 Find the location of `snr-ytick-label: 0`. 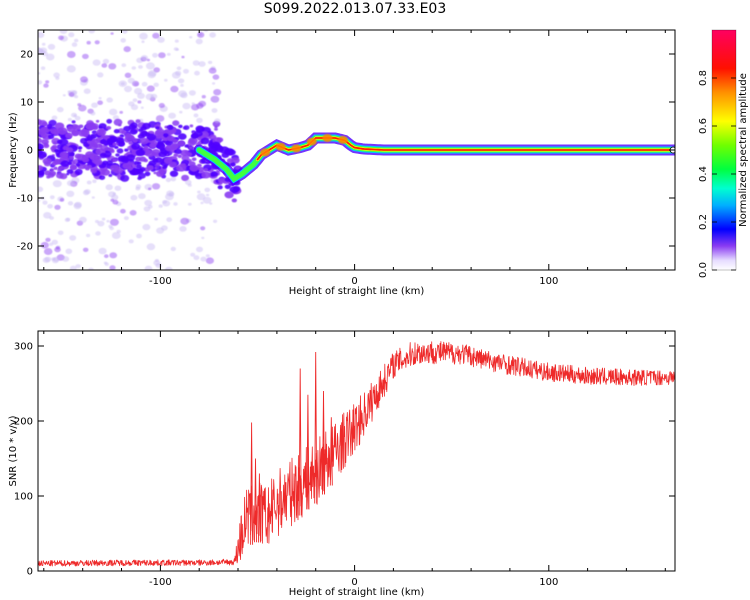

snr-ytick-label: 0 is located at coordinates (30, 572).